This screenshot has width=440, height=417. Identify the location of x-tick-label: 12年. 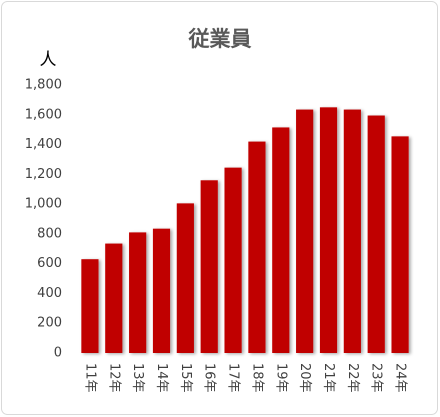
(113, 378).